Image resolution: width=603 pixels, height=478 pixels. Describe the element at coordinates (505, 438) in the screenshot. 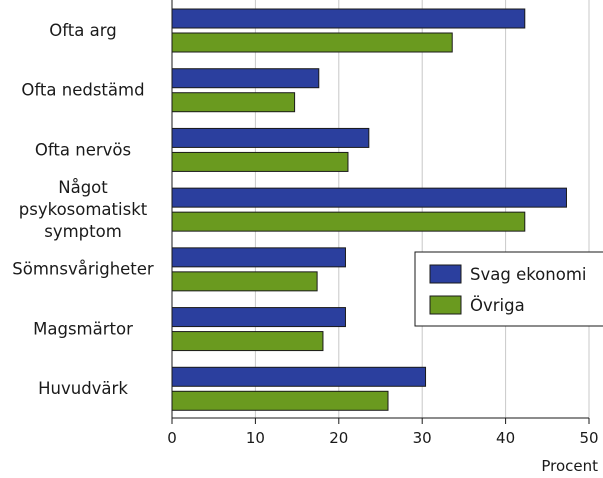

I see `x-tick-label-40: 40` at that location.